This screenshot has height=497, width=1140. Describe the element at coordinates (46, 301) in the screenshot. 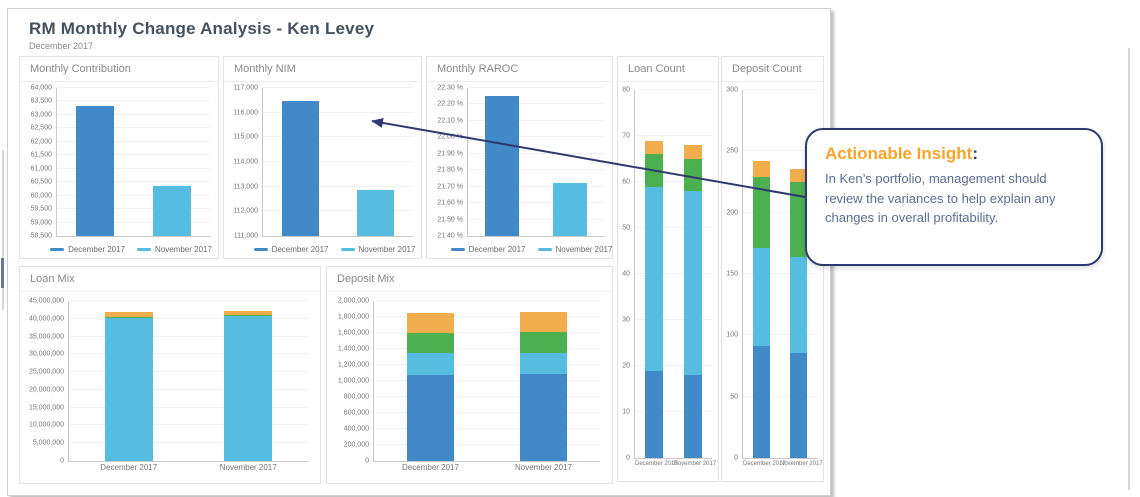

I see `y-tick-label: 45,000,000` at that location.